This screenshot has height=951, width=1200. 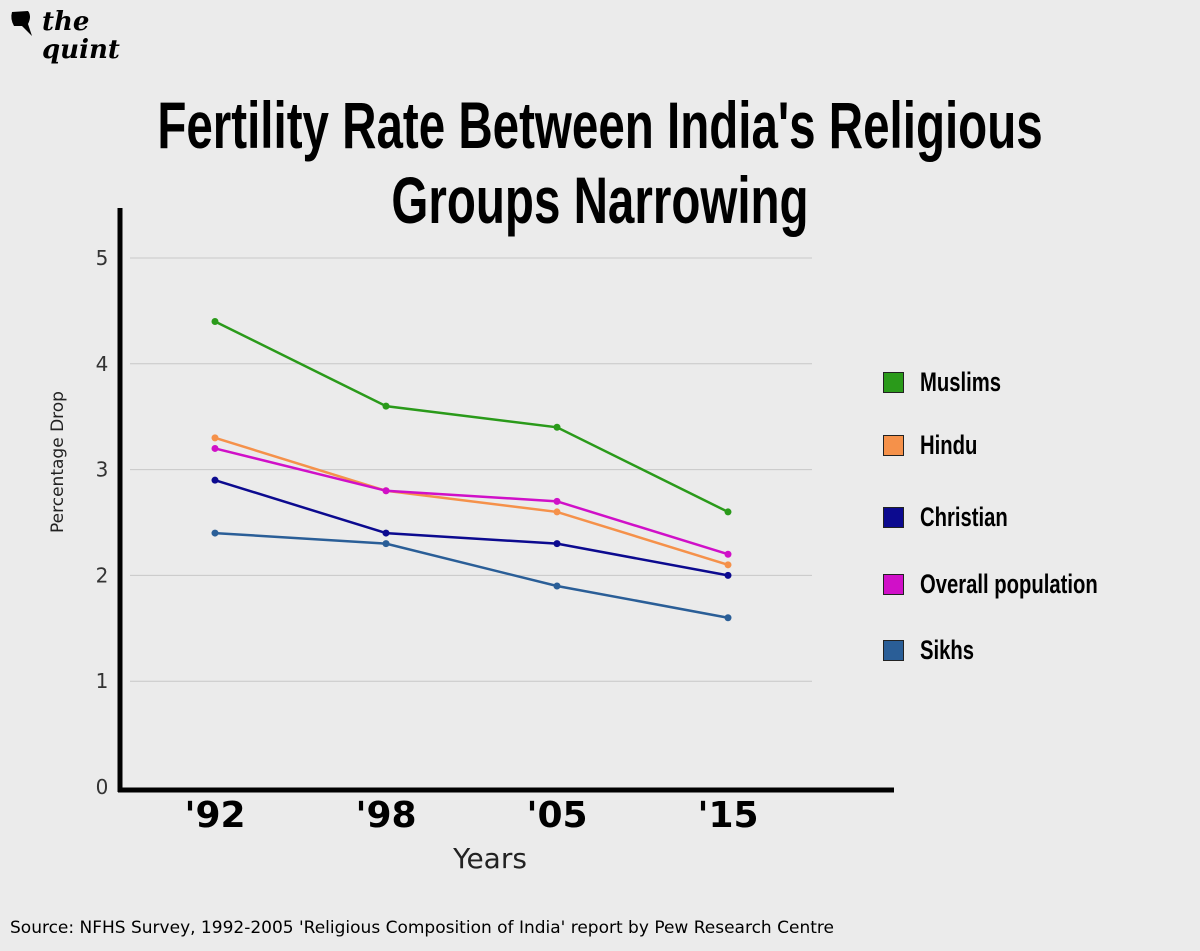 What do you see at coordinates (102, 364) in the screenshot?
I see `y-tick-label: 4` at bounding box center [102, 364].